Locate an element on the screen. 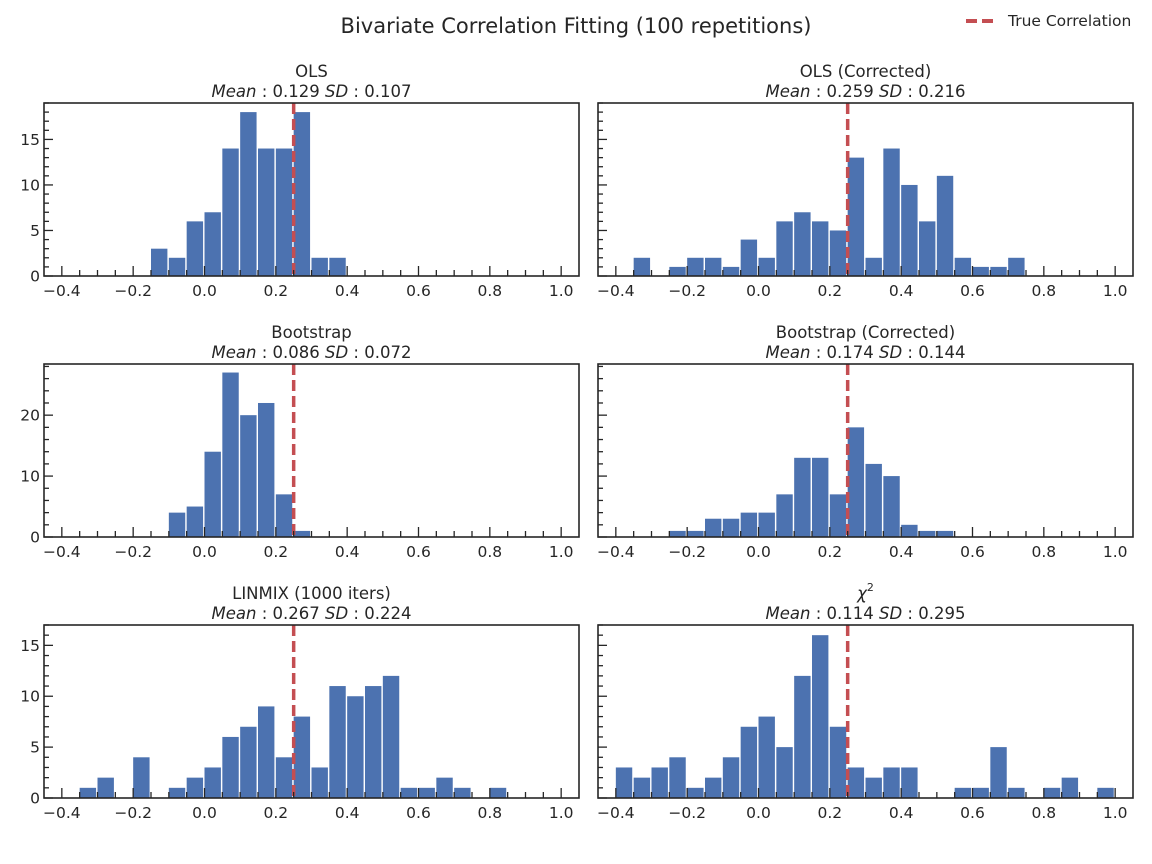 The image size is (1152, 864). subplot-stats: Mean : 0.114 SD : 0.295 is located at coordinates (866, 613).